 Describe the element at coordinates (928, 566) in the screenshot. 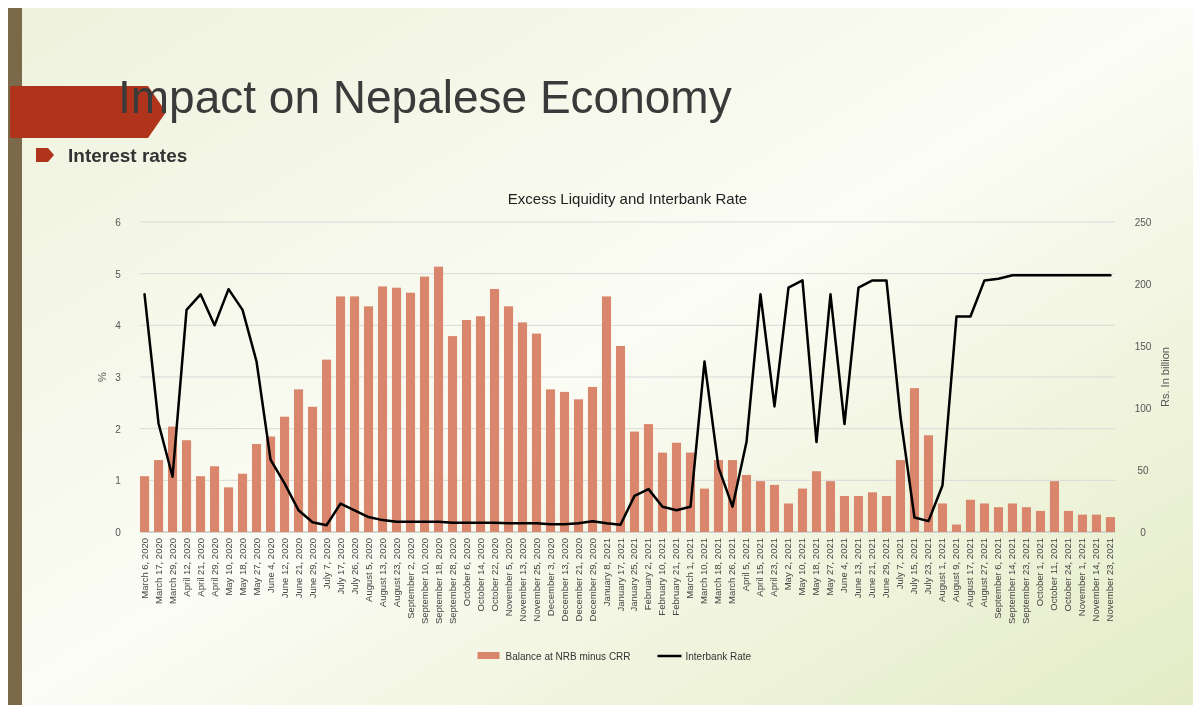

I see `x-tick-label: July 23, 2021` at that location.